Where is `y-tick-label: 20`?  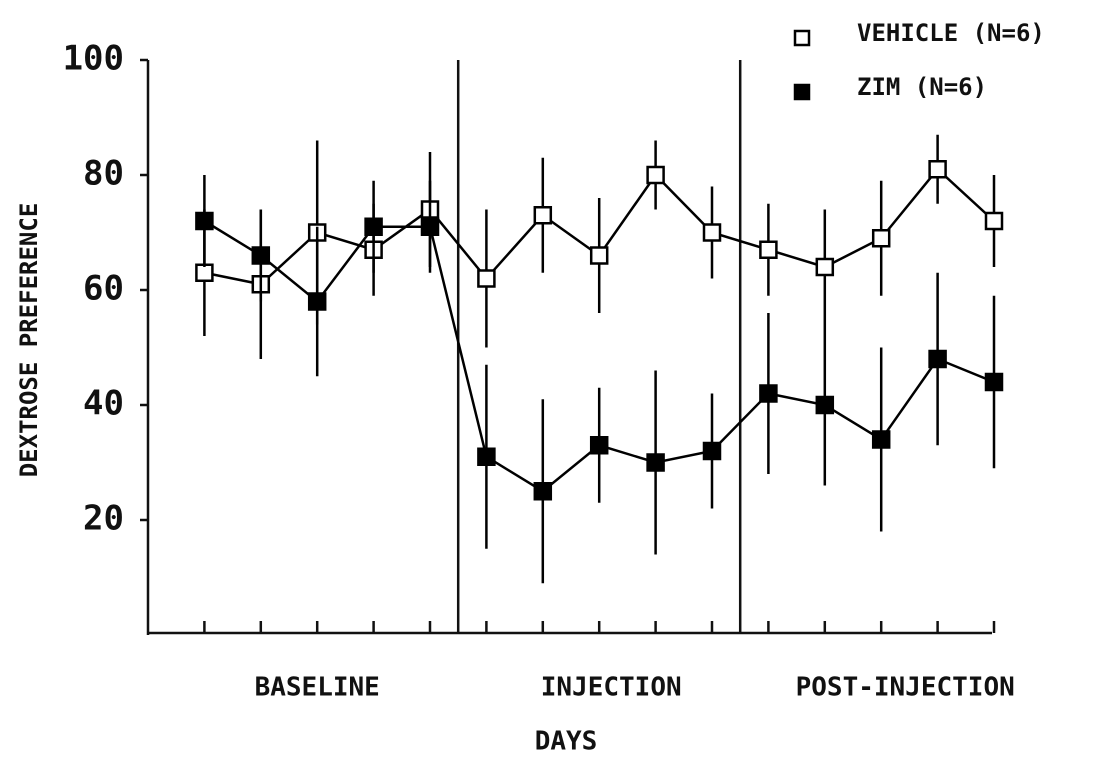
y-tick-label: 20 is located at coordinates (103, 519).